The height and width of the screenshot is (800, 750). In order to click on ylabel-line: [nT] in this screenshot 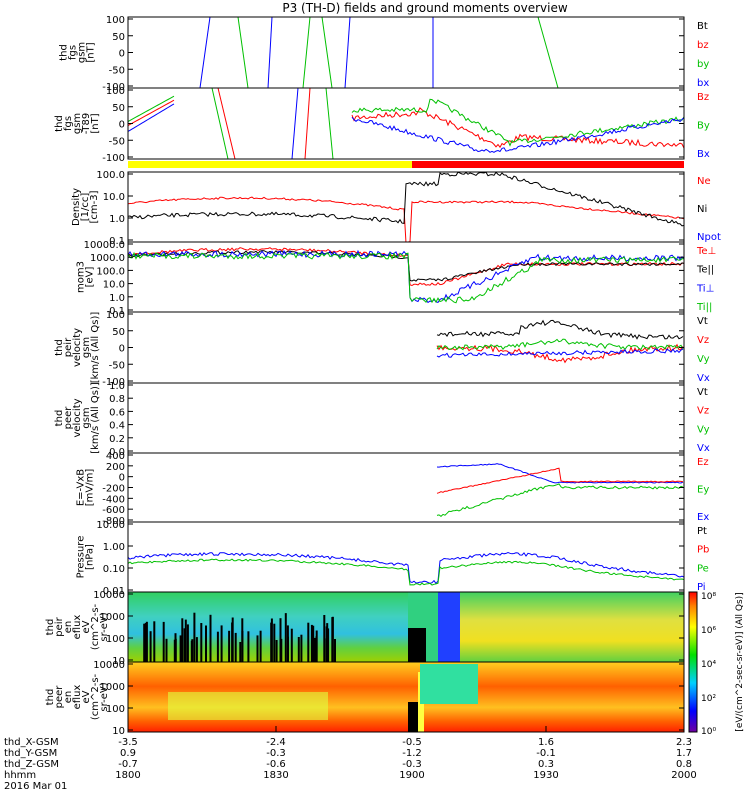, I will do `click(91, 52)`.